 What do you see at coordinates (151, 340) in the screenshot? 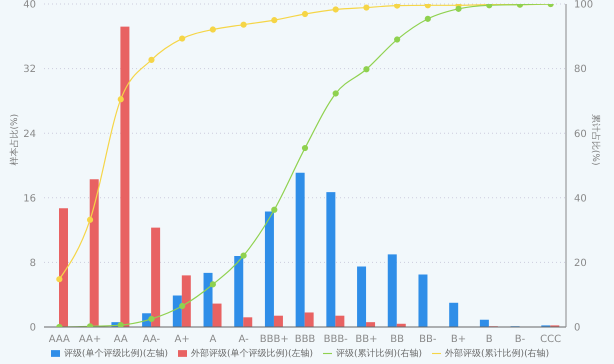
I see `x-tick-label: AA-` at bounding box center [151, 340].